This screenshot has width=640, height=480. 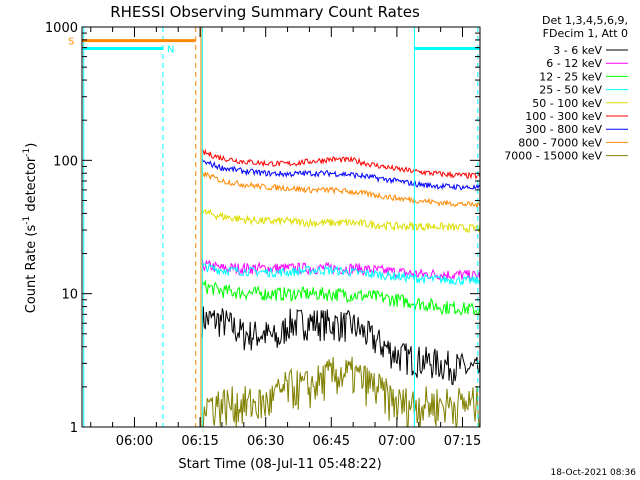 I want to click on y-axis-label: Count Rate (s-1 detector-1), so click(x=30, y=228).